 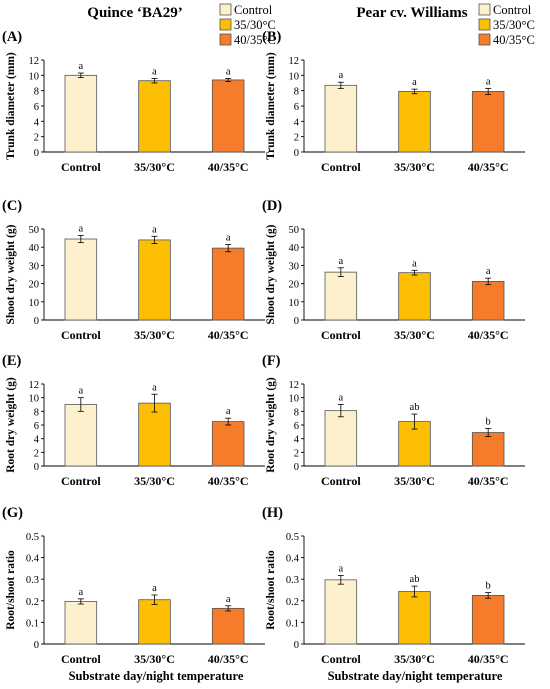 I want to click on significance-letter: b, so click(x=488, y=586).